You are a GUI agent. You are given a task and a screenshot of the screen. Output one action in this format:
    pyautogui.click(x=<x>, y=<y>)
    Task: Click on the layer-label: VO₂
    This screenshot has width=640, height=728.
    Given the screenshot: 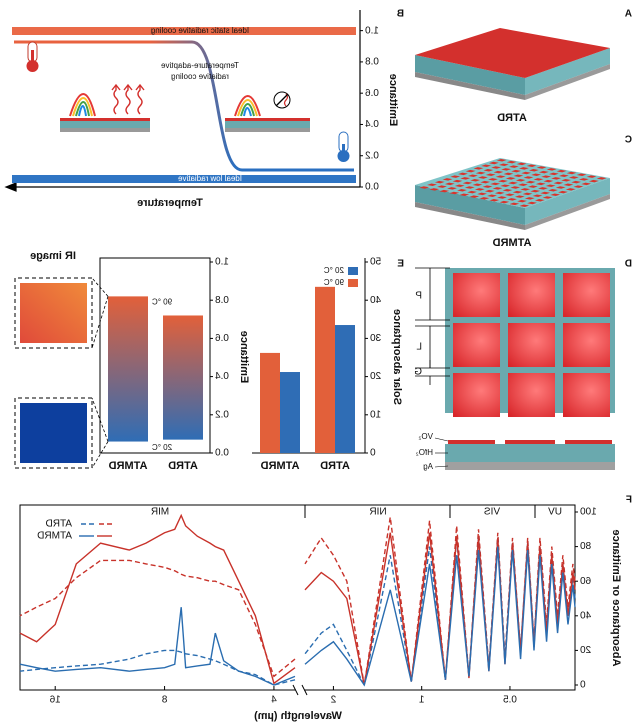 What is the action you would take?
    pyautogui.click(x=425, y=436)
    